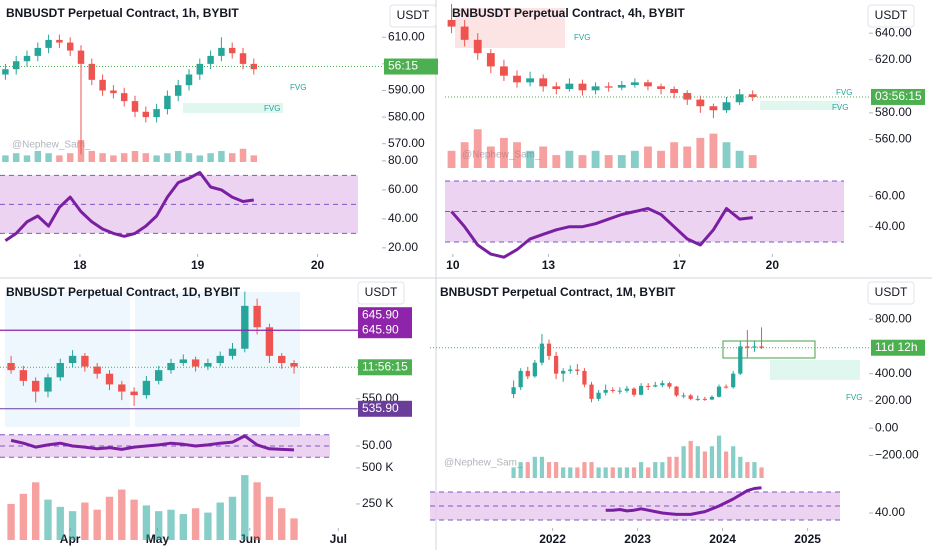 This screenshot has height=550, width=932. I want to click on price-tag-label: 56:15, so click(403, 66).